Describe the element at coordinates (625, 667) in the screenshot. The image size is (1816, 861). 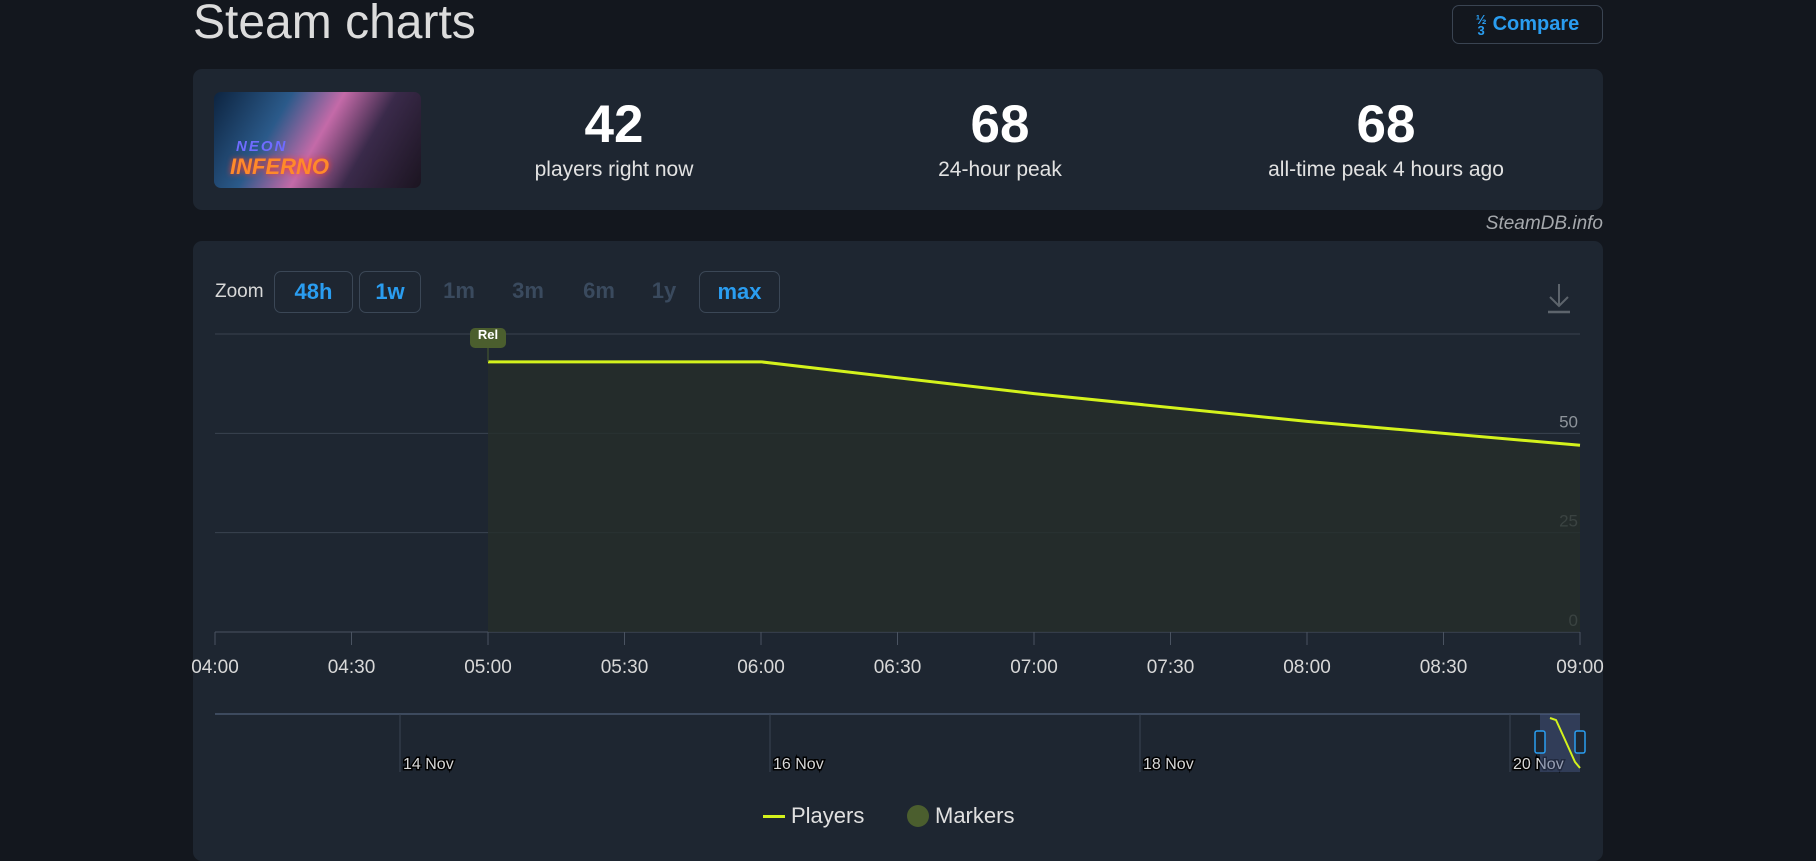
I see `x-tick-label: 05:30` at that location.